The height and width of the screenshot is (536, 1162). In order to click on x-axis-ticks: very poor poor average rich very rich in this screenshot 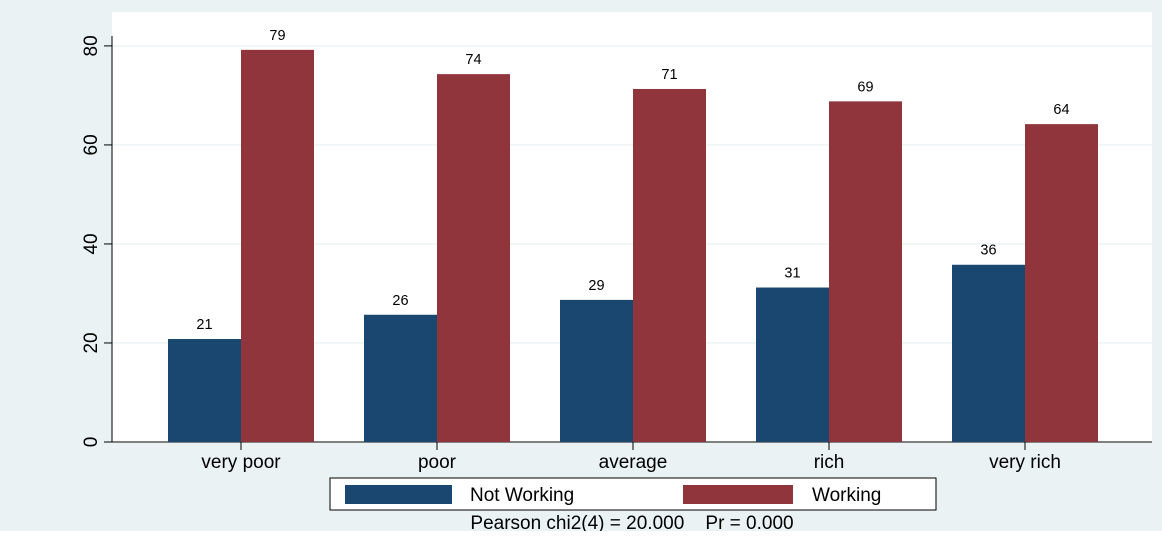, I will do `click(631, 457)`.